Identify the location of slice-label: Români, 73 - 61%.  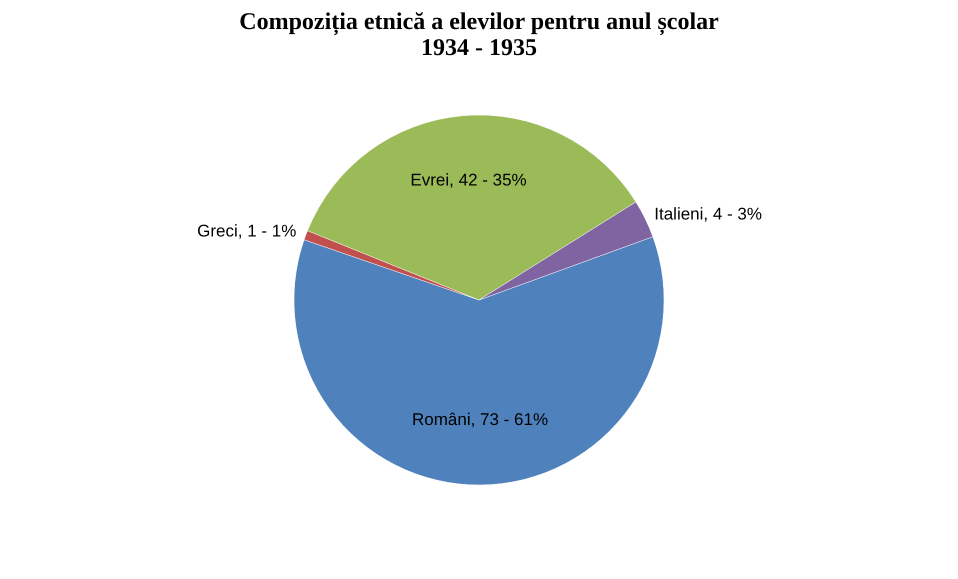
(480, 419).